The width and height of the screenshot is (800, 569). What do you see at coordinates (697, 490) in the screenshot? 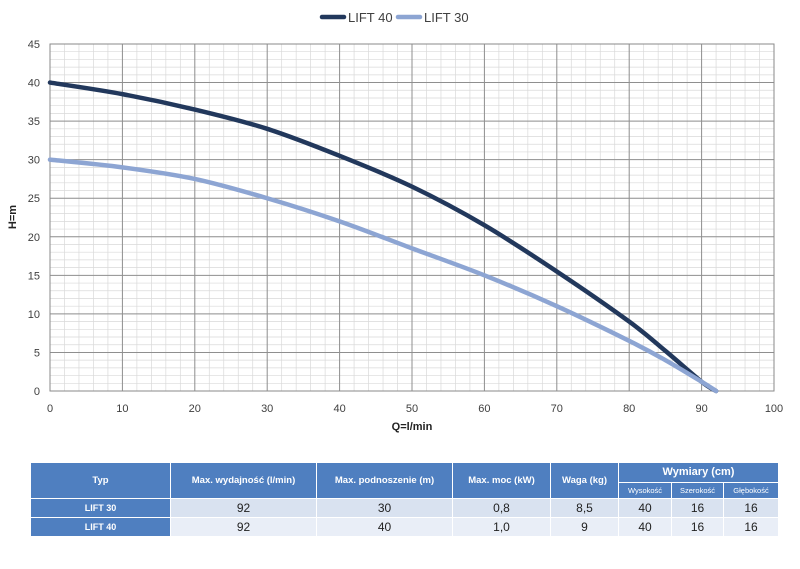
I see `header-width: Szerokość` at bounding box center [697, 490].